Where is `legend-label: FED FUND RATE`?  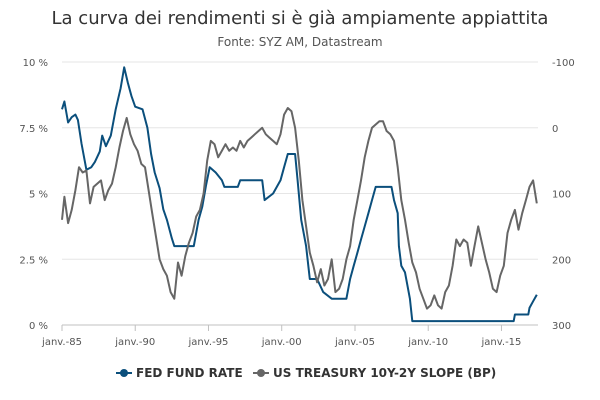
legend-label: FED FUND RATE is located at coordinates (189, 373).